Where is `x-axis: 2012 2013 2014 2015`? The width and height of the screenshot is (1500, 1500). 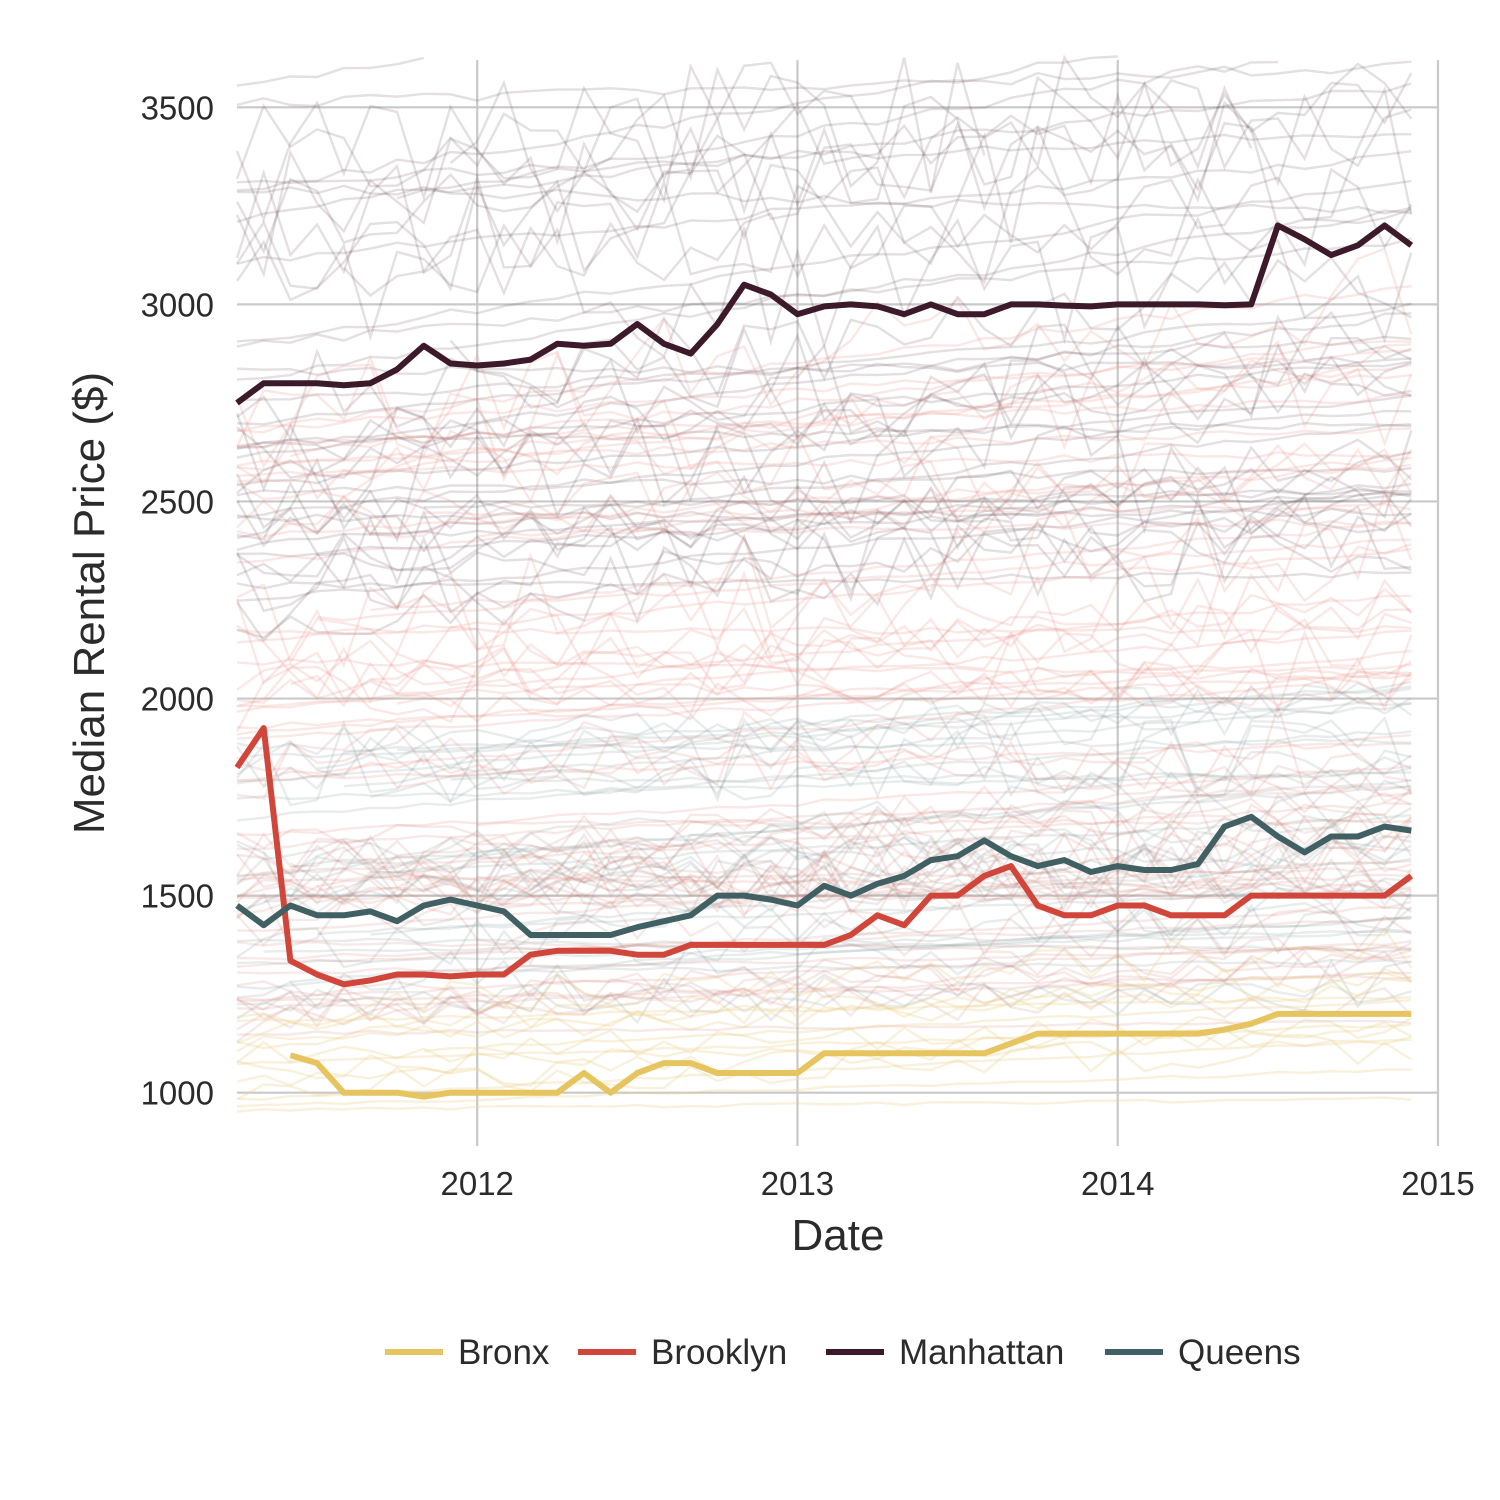 x-axis: 2012 2013 2014 2015 is located at coordinates (957, 1183).